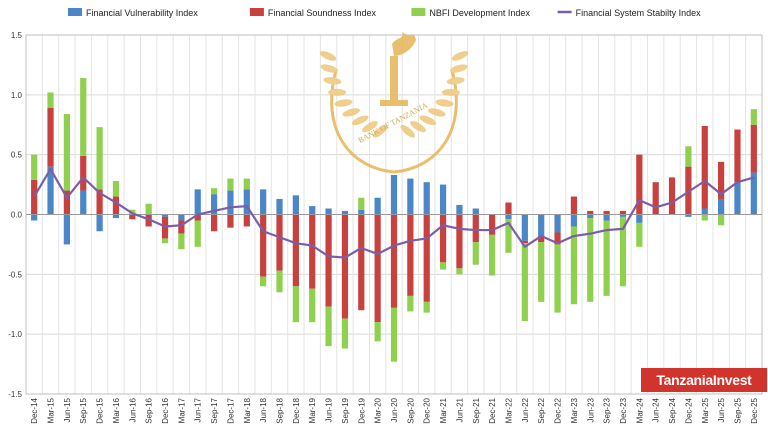 The image size is (768, 432). Describe the element at coordinates (181, 410) in the screenshot. I see `x-tick-label: Mar-17` at that location.